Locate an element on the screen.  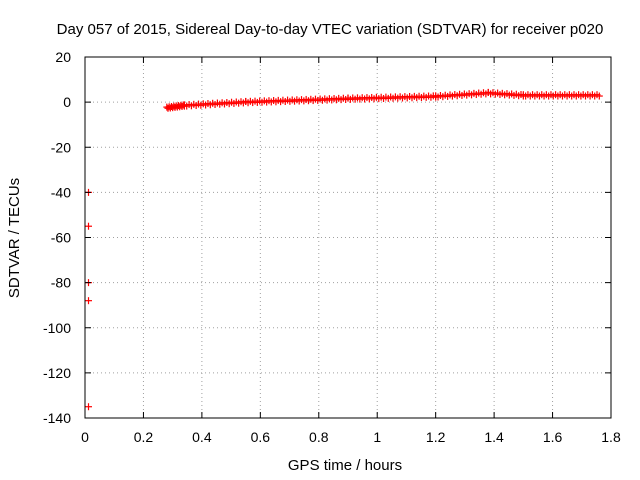
x-tick-label: 1 is located at coordinates (377, 437).